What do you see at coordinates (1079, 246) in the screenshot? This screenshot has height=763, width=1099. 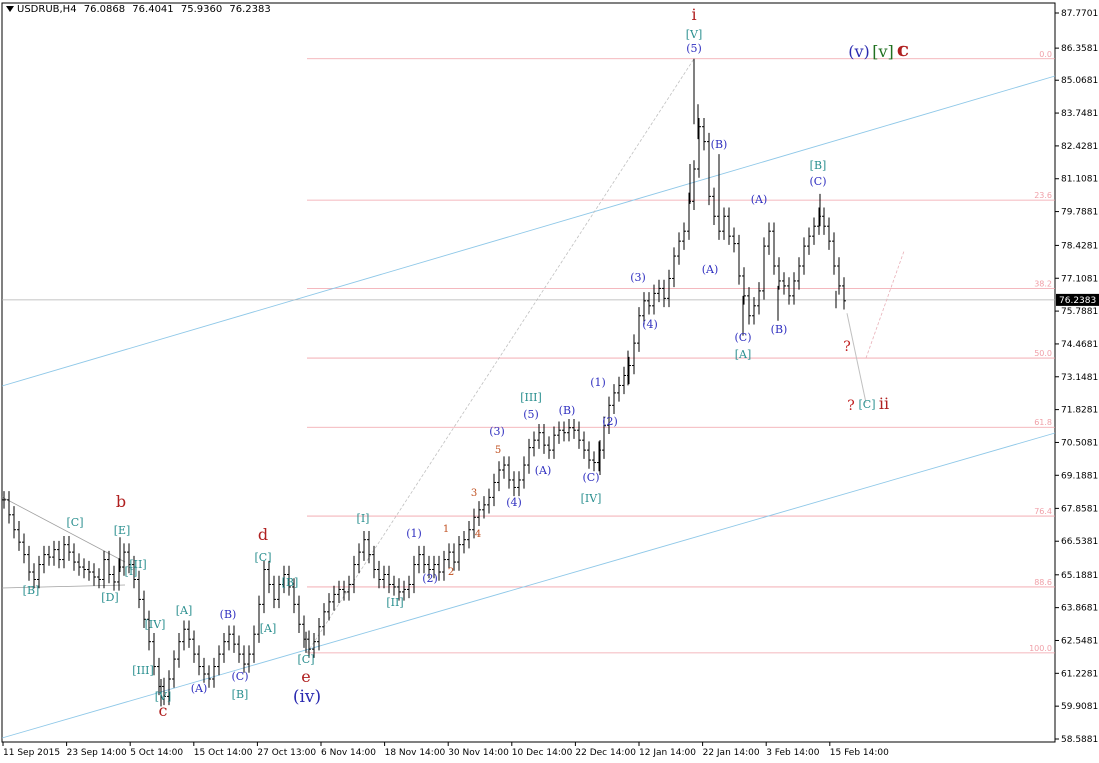 I see `y-tick-label: 78.4281` at bounding box center [1079, 246].